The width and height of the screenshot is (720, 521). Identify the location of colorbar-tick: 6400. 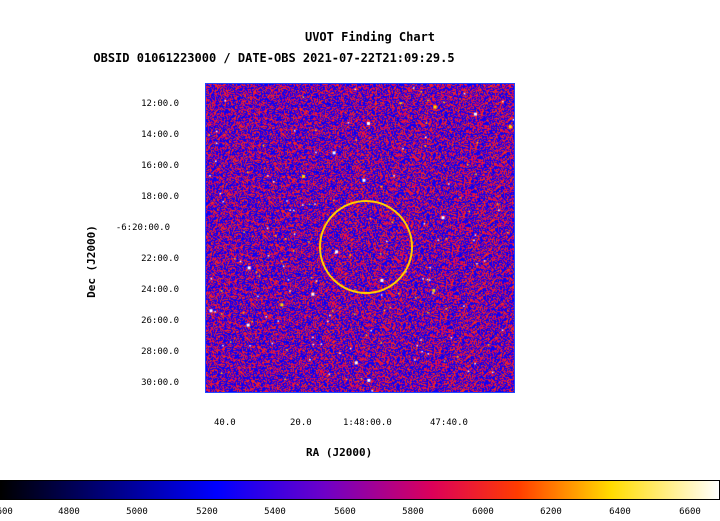
(620, 512).